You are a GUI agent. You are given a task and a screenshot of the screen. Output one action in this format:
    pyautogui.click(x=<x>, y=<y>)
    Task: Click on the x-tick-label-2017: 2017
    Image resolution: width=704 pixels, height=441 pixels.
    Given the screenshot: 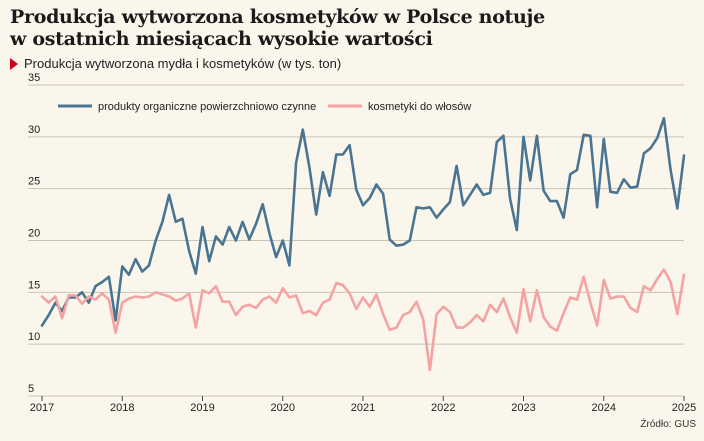 What is the action you would take?
    pyautogui.click(x=42, y=408)
    